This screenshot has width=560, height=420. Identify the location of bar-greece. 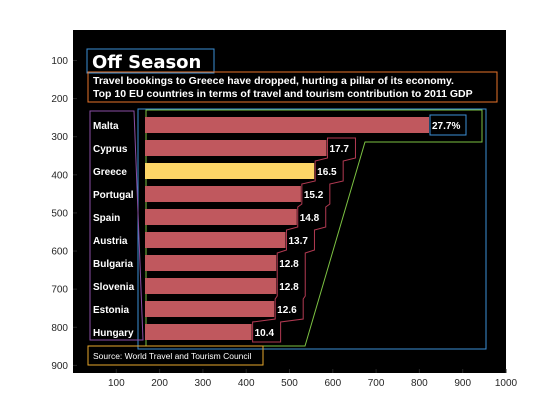
(230, 171).